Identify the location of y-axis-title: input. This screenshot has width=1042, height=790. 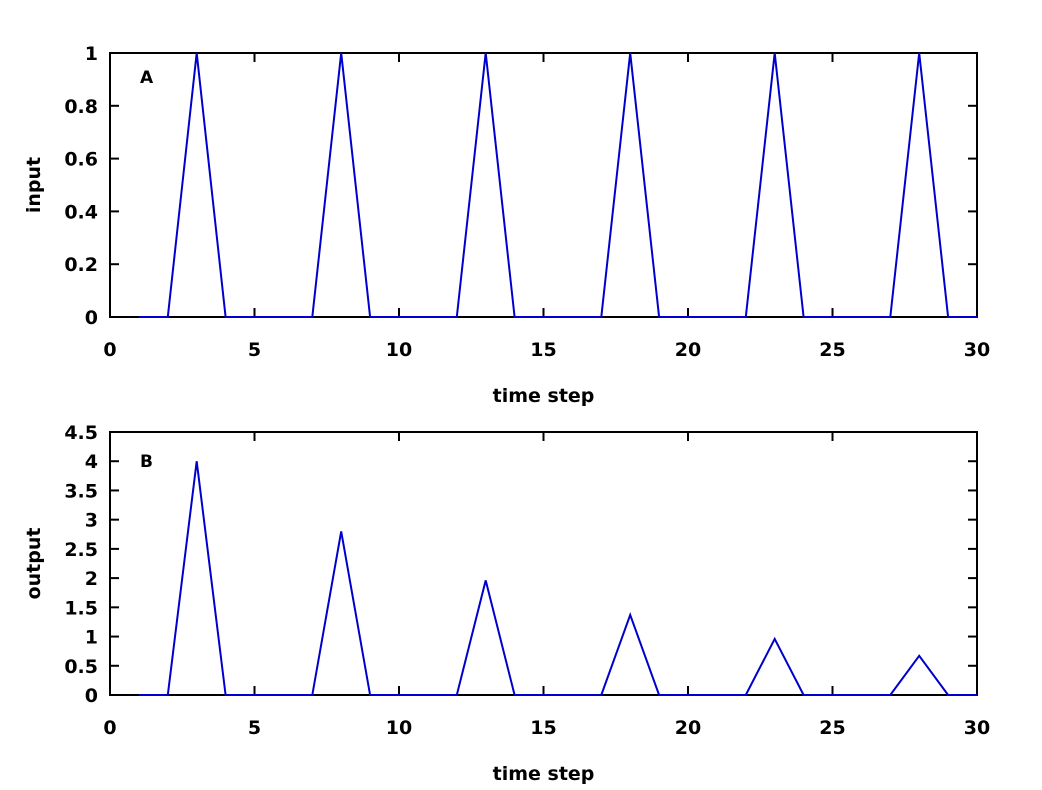
(34, 185).